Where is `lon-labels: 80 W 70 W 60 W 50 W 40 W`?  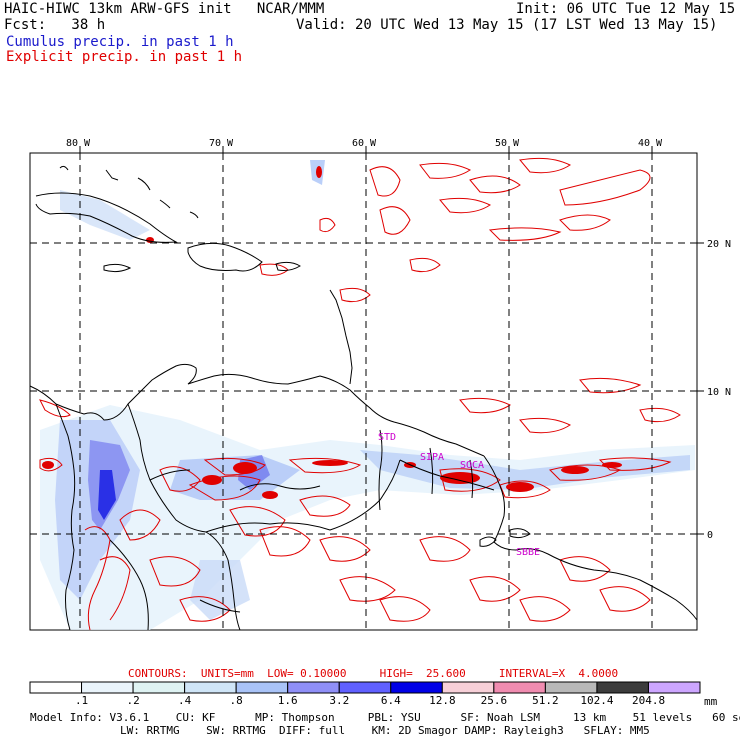
lon-labels: 80 W 70 W 60 W 50 W 40 W is located at coordinates (364, 143).